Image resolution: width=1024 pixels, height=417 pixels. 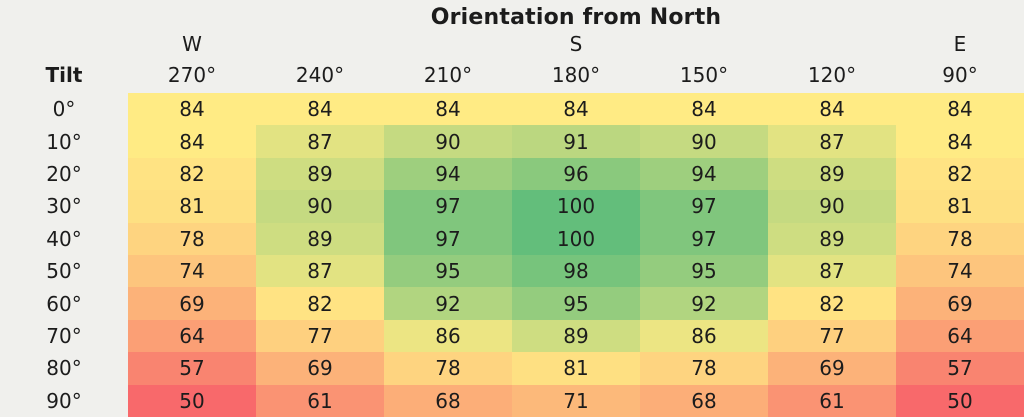 I want to click on heatmap-row: 90° 50 61 68 71 68 61 50, so click(x=512, y=400).